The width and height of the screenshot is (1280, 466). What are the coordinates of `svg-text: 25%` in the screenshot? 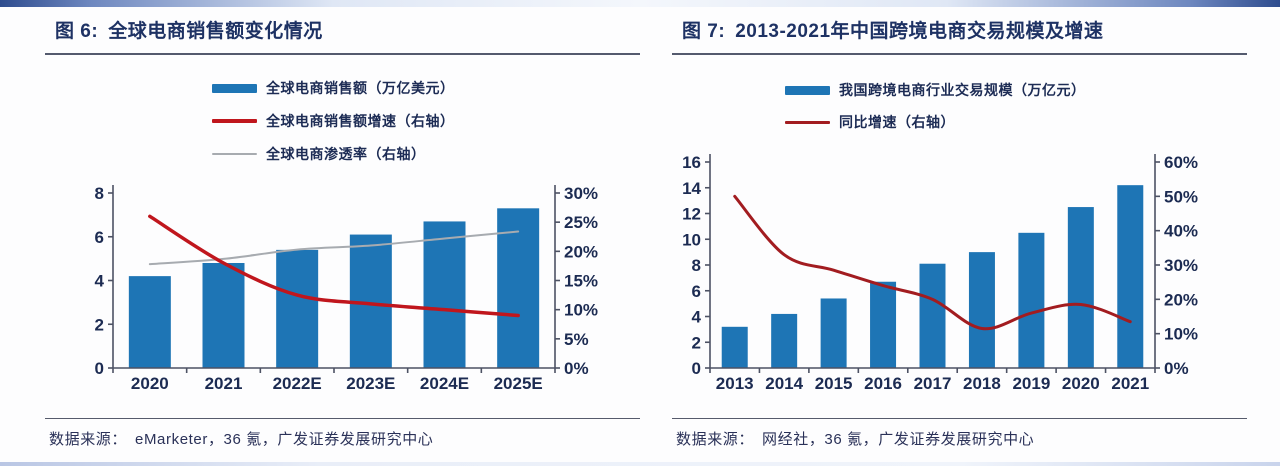 It's located at (581, 222).